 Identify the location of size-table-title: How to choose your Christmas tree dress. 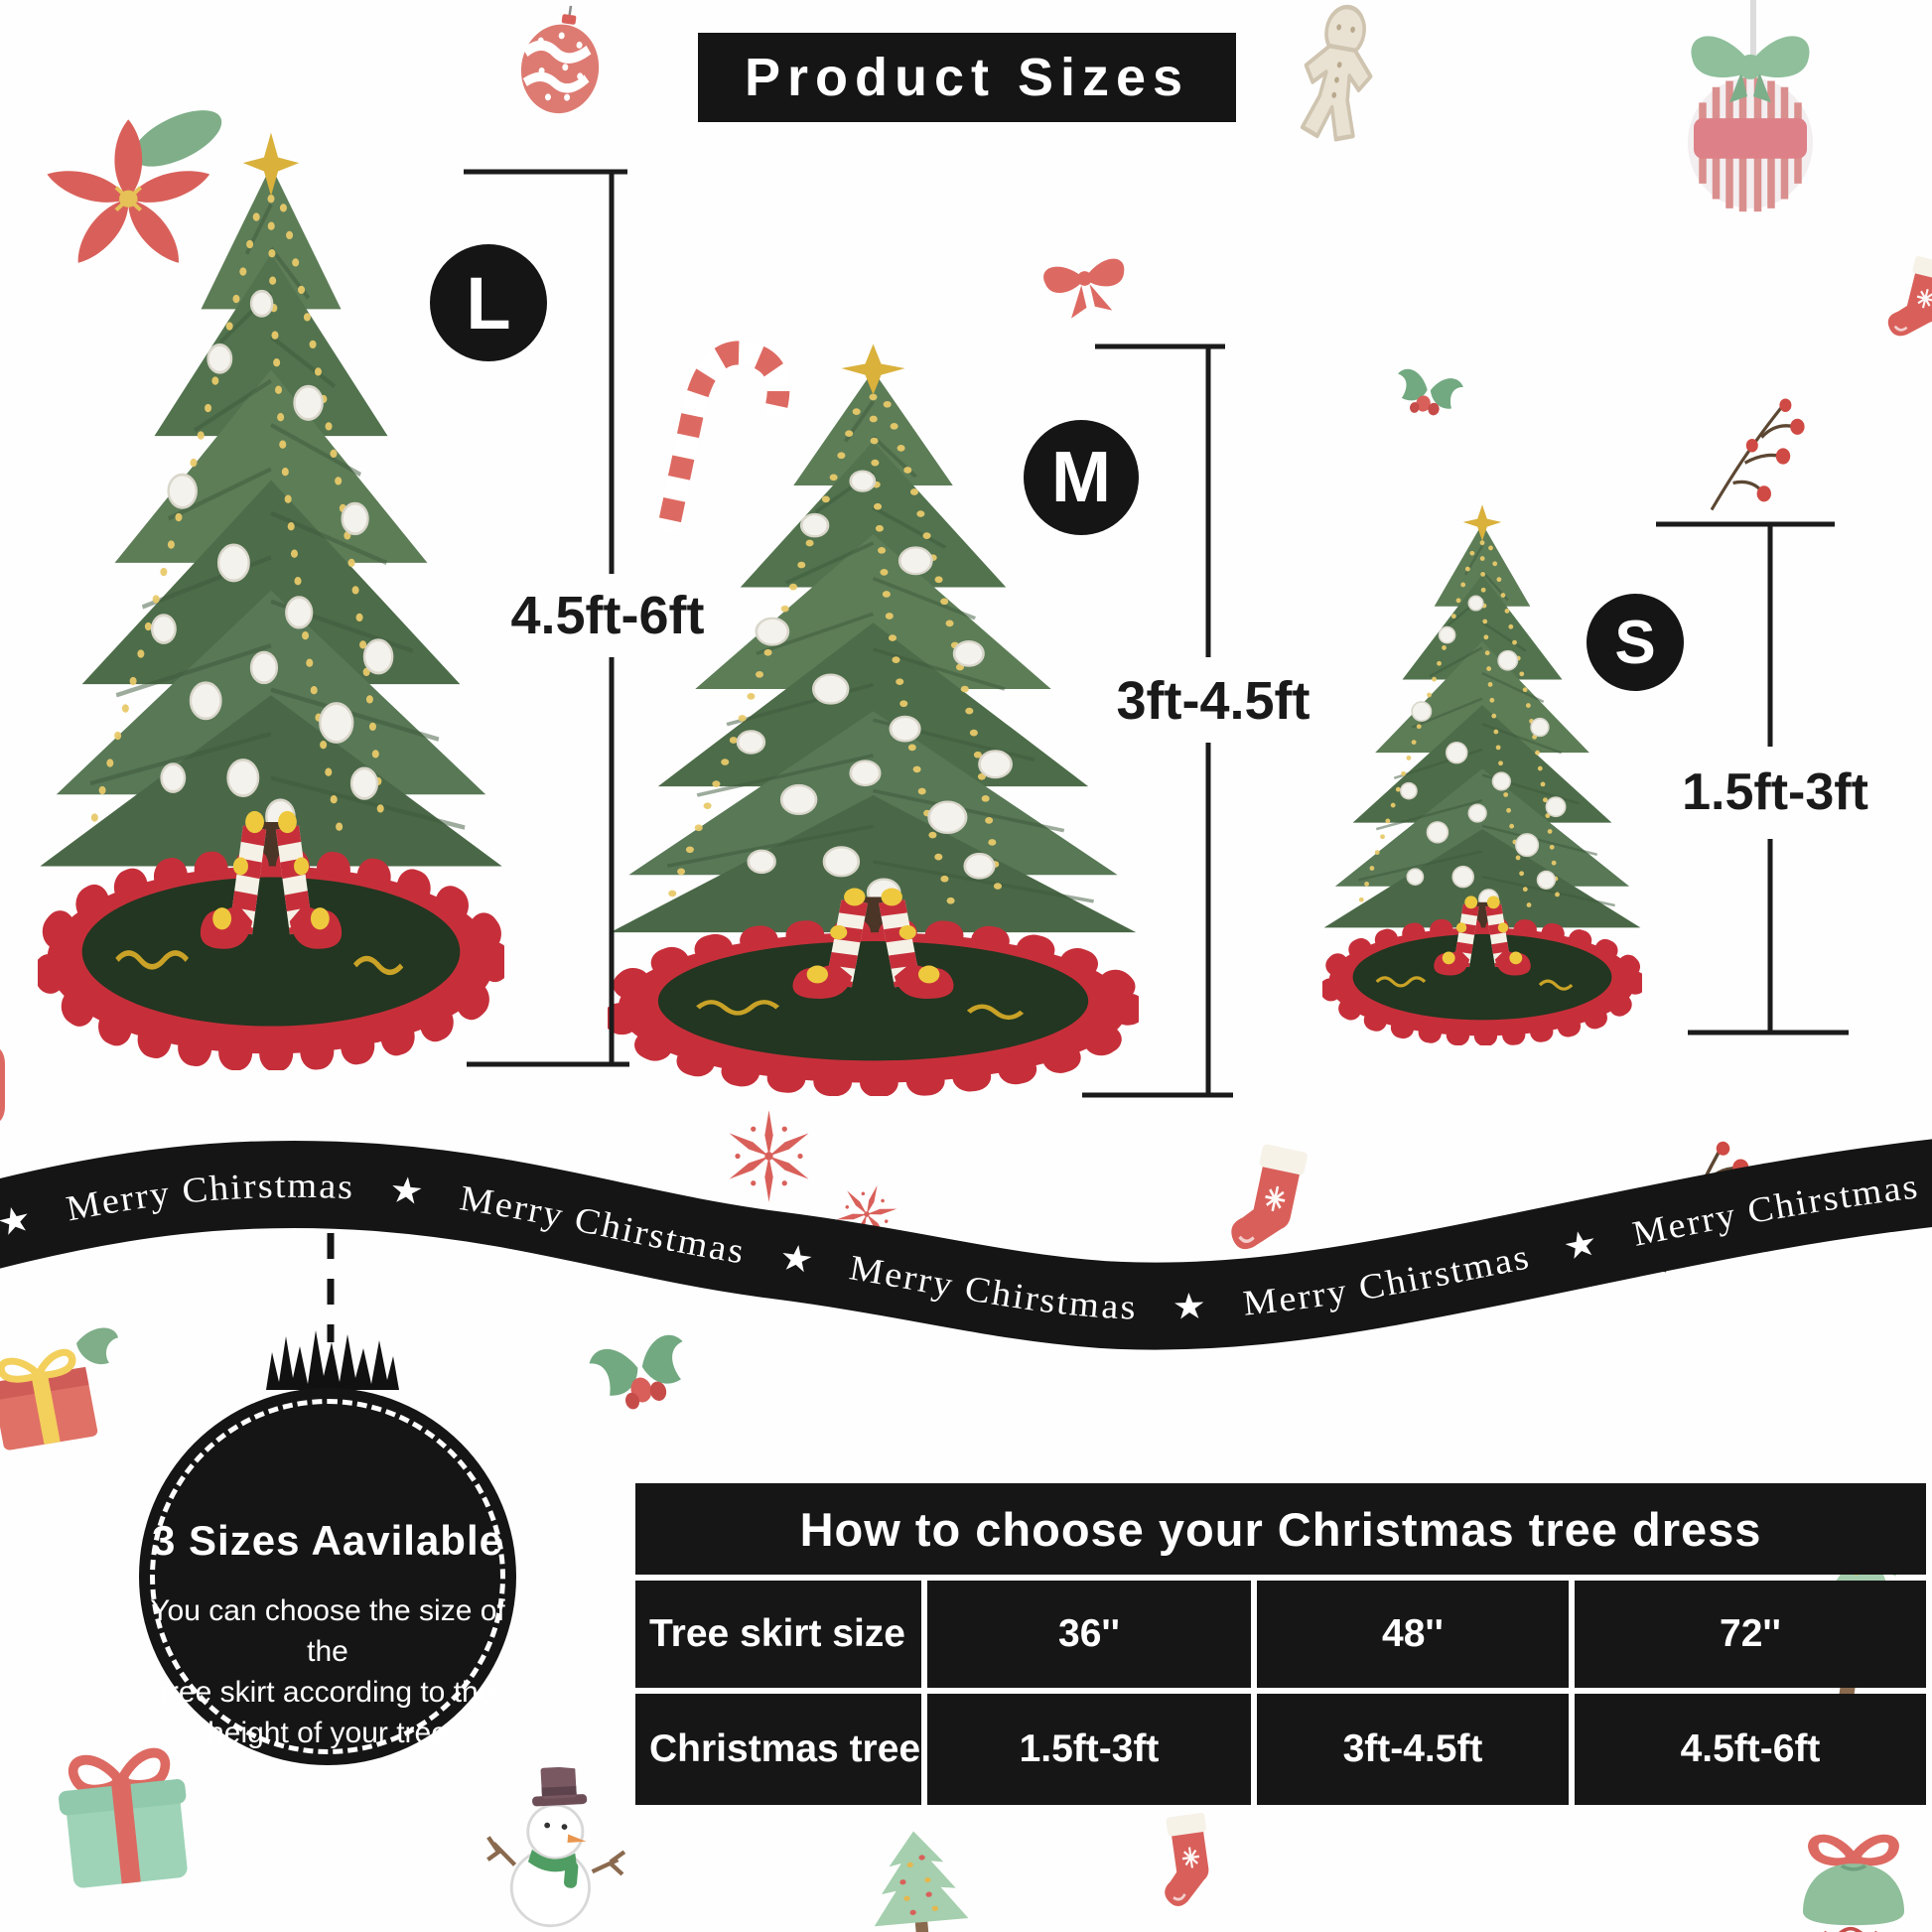
(1281, 1529).